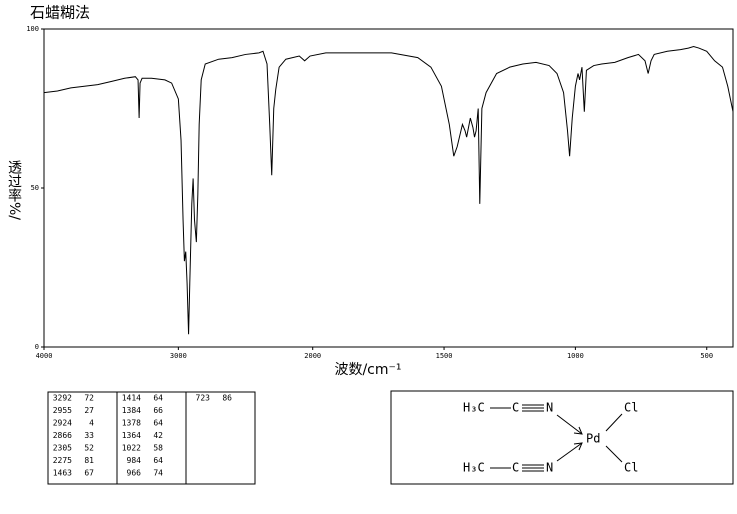 This screenshot has height=514, width=737. I want to click on peak-transmittance: 42, so click(158, 435).